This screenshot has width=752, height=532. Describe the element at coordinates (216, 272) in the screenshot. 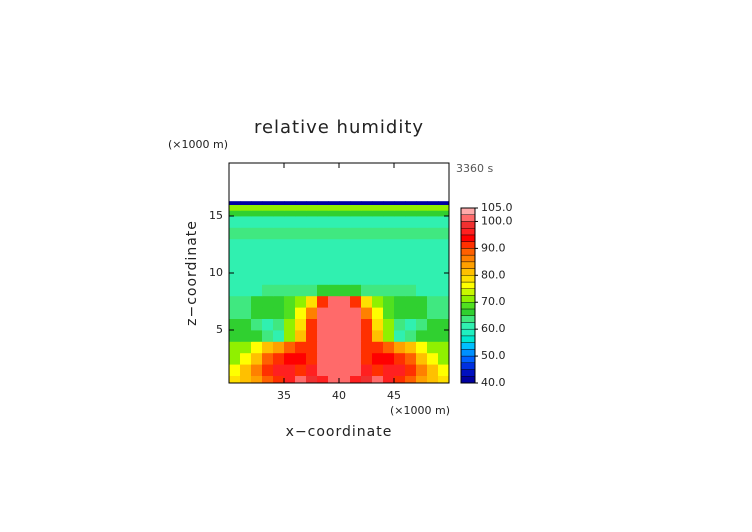

I see `y-tick-label: 10` at that location.